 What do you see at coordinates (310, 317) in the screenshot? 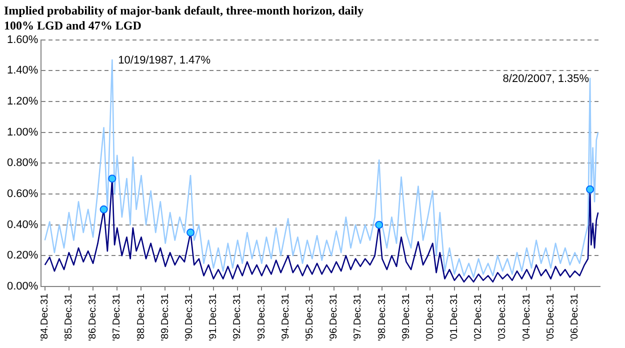
I see `x-tick-label: '95.Dec.31` at bounding box center [310, 317].